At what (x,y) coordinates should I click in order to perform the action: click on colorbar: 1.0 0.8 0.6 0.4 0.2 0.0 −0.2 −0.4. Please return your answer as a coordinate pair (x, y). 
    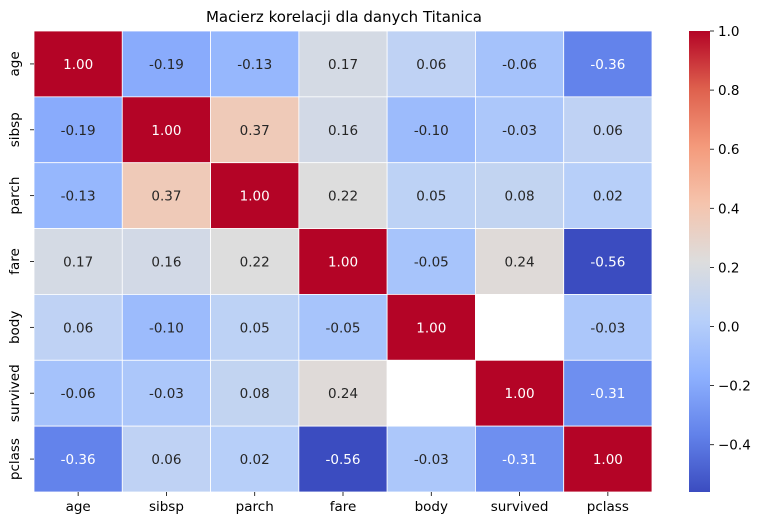
    Looking at the image, I should click on (720, 258).